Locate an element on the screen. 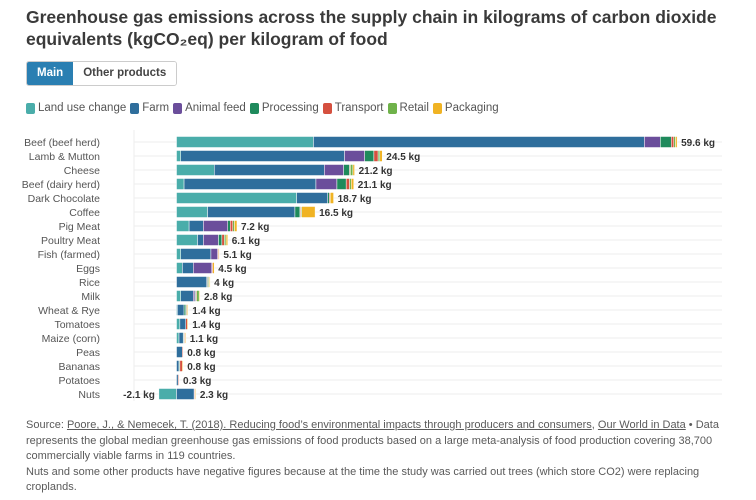  category-label: Lamb & Mutton is located at coordinates (64, 157).